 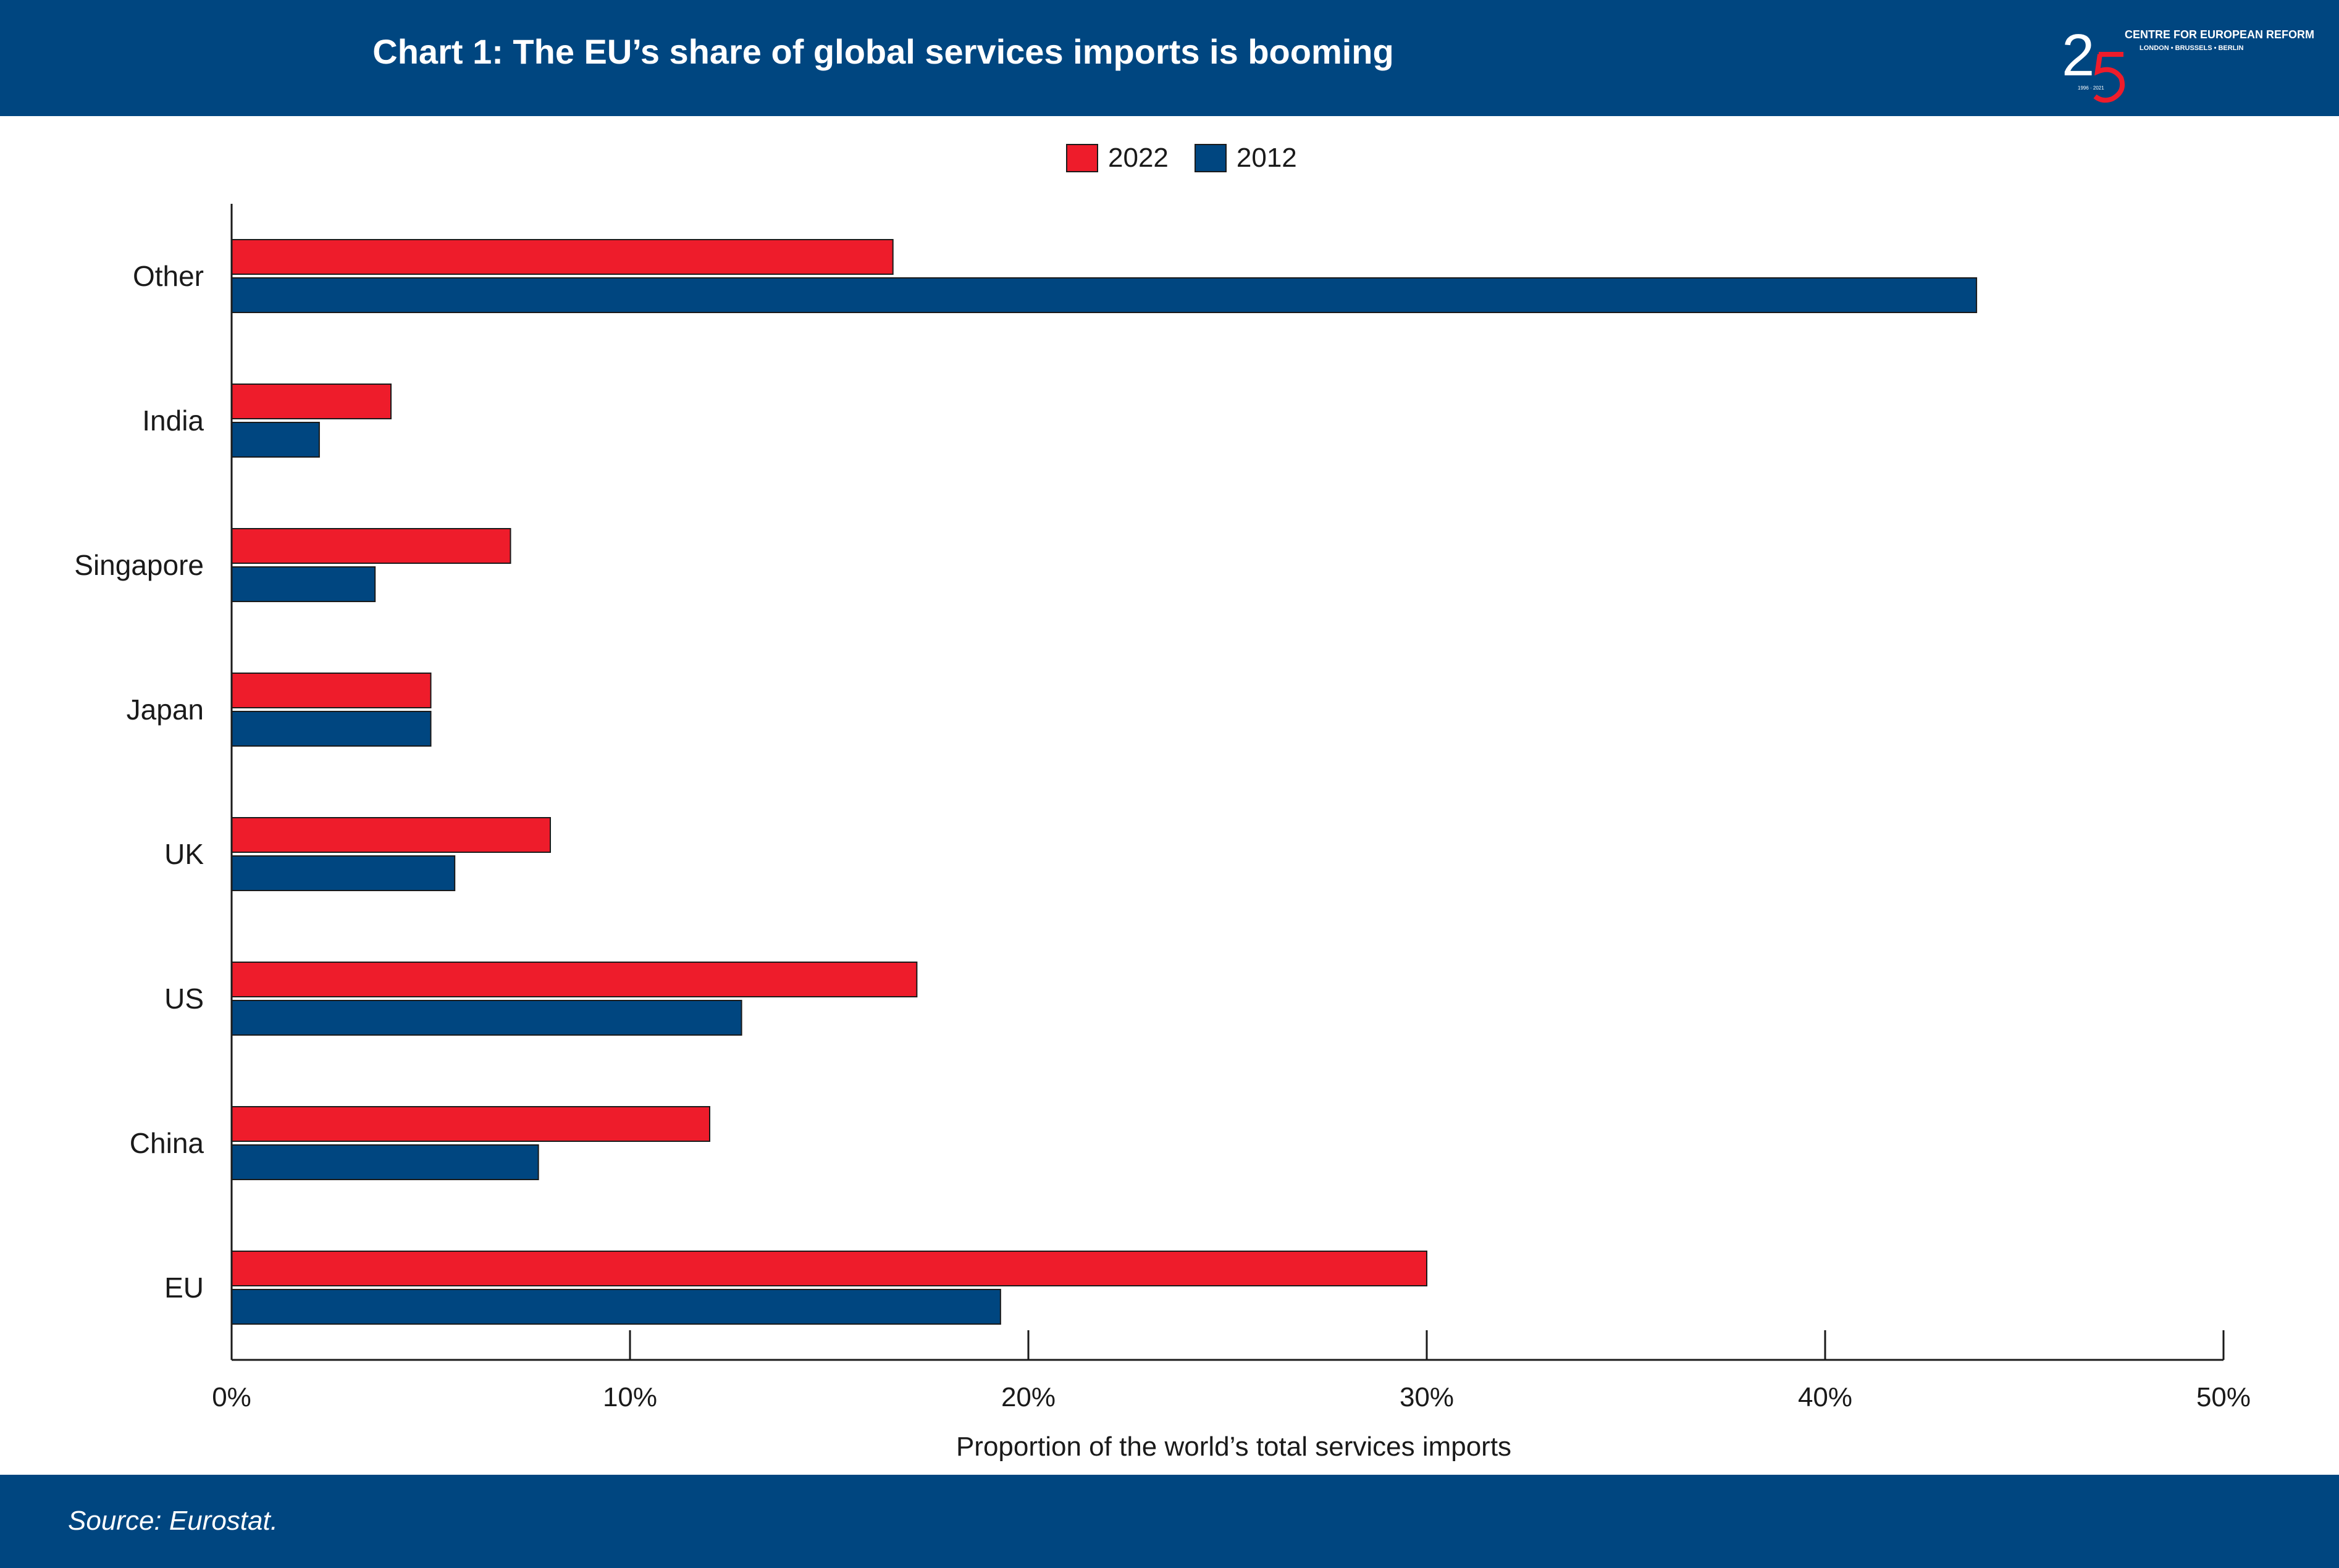 I want to click on logo-organization-name: CENTRE FOR EUROPEAN REFORM, so click(x=2220, y=34).